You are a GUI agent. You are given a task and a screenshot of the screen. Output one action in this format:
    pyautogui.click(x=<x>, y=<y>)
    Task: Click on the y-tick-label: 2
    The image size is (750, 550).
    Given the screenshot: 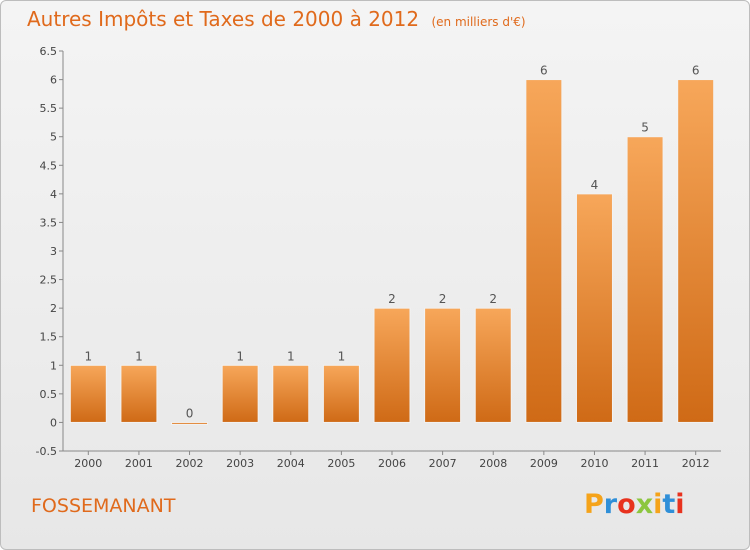 What is the action you would take?
    pyautogui.click(x=53, y=308)
    